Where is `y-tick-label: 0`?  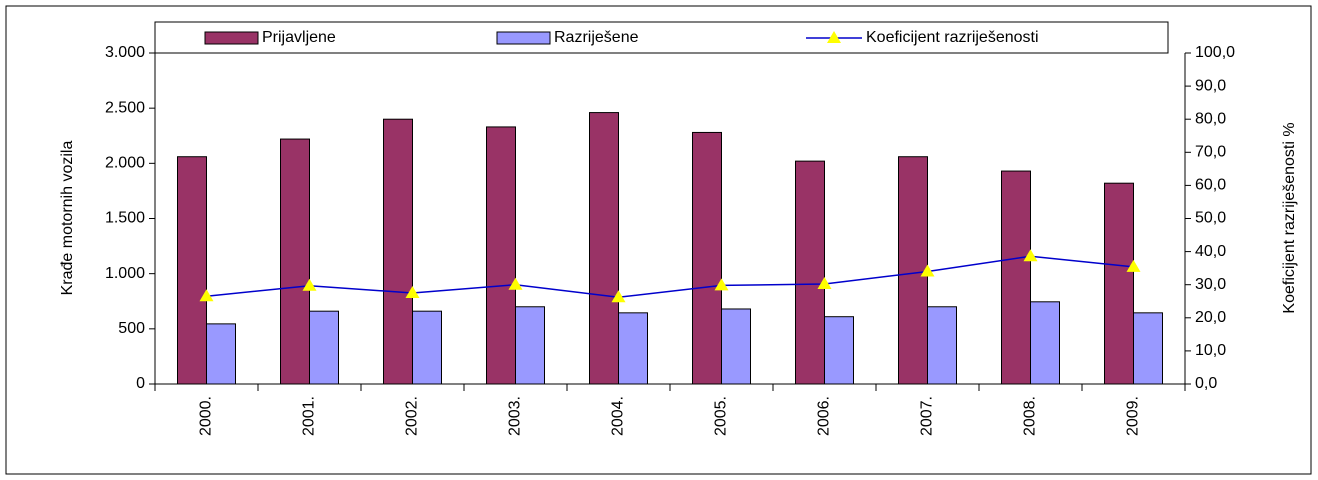 y-tick-label: 0 is located at coordinates (140, 383).